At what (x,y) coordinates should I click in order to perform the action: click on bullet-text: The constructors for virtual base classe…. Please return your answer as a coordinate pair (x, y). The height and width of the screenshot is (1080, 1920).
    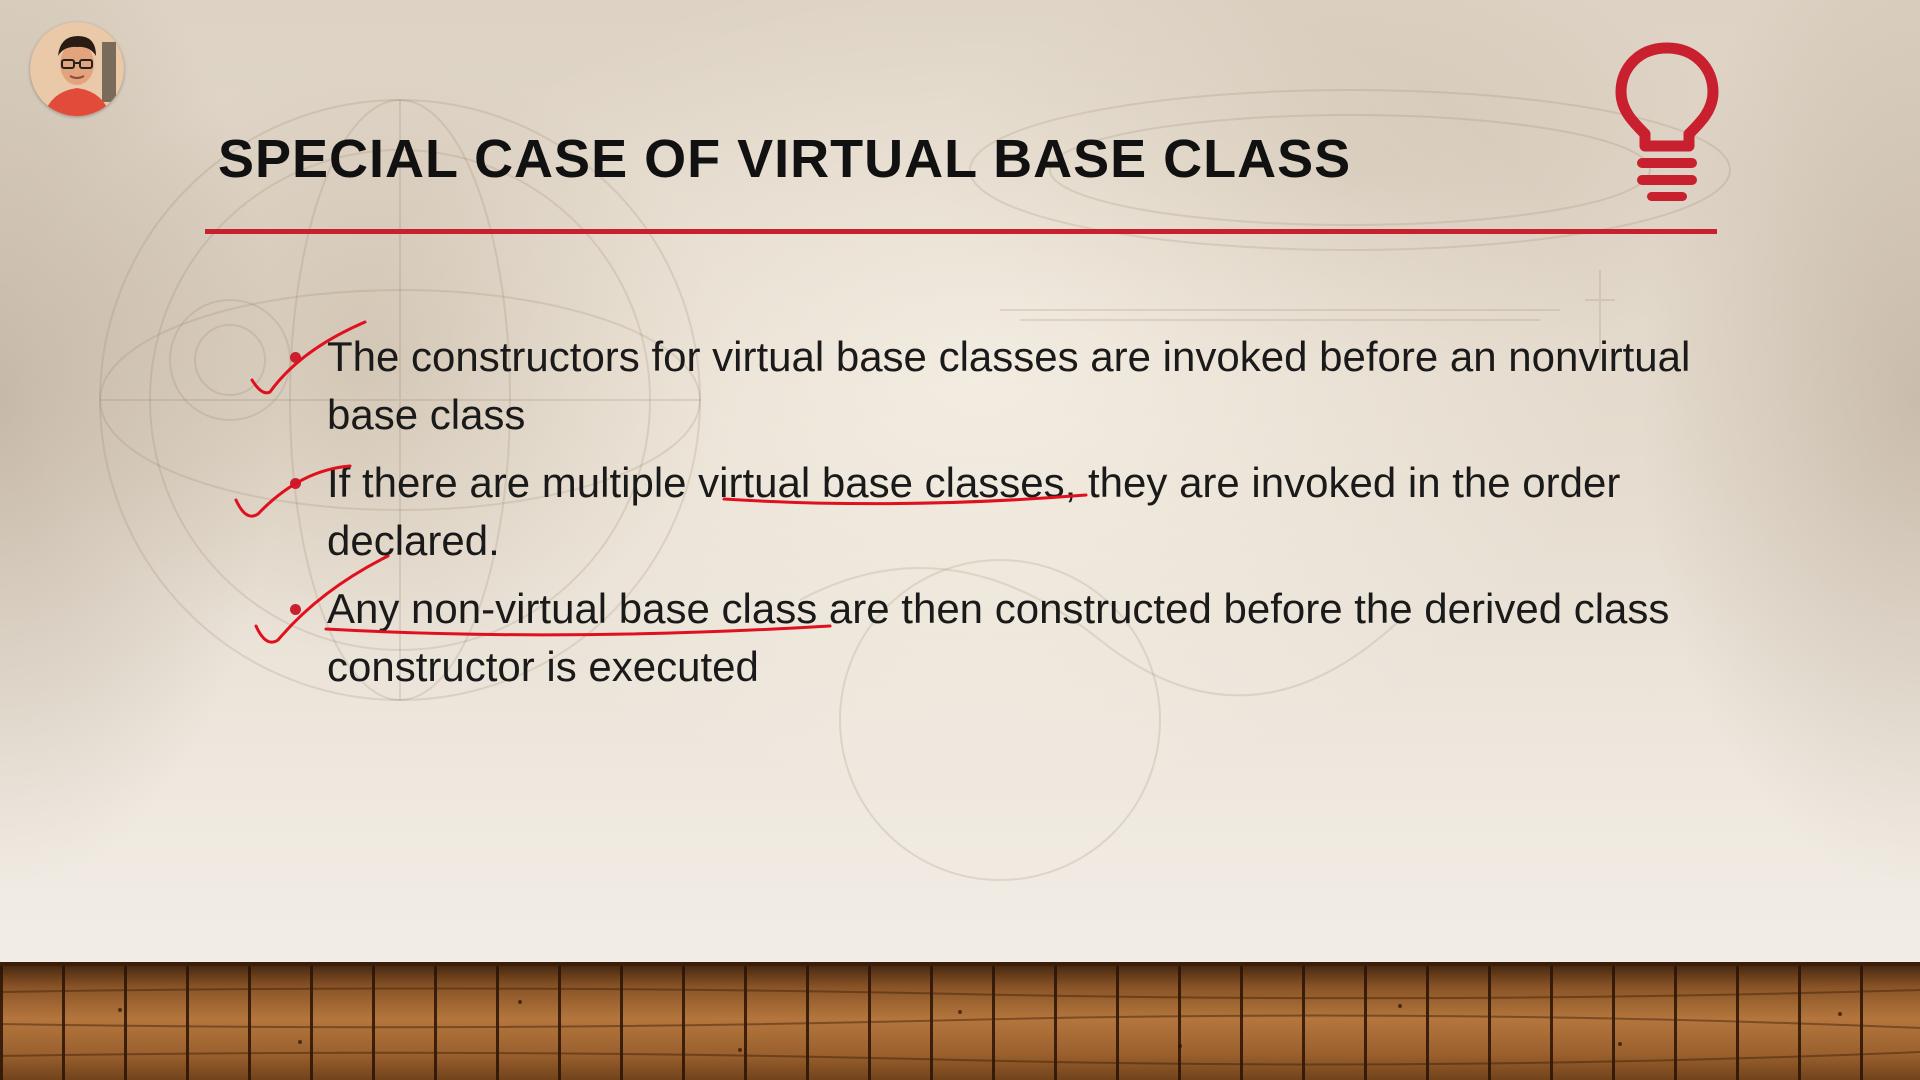
    Looking at the image, I should click on (1009, 385).